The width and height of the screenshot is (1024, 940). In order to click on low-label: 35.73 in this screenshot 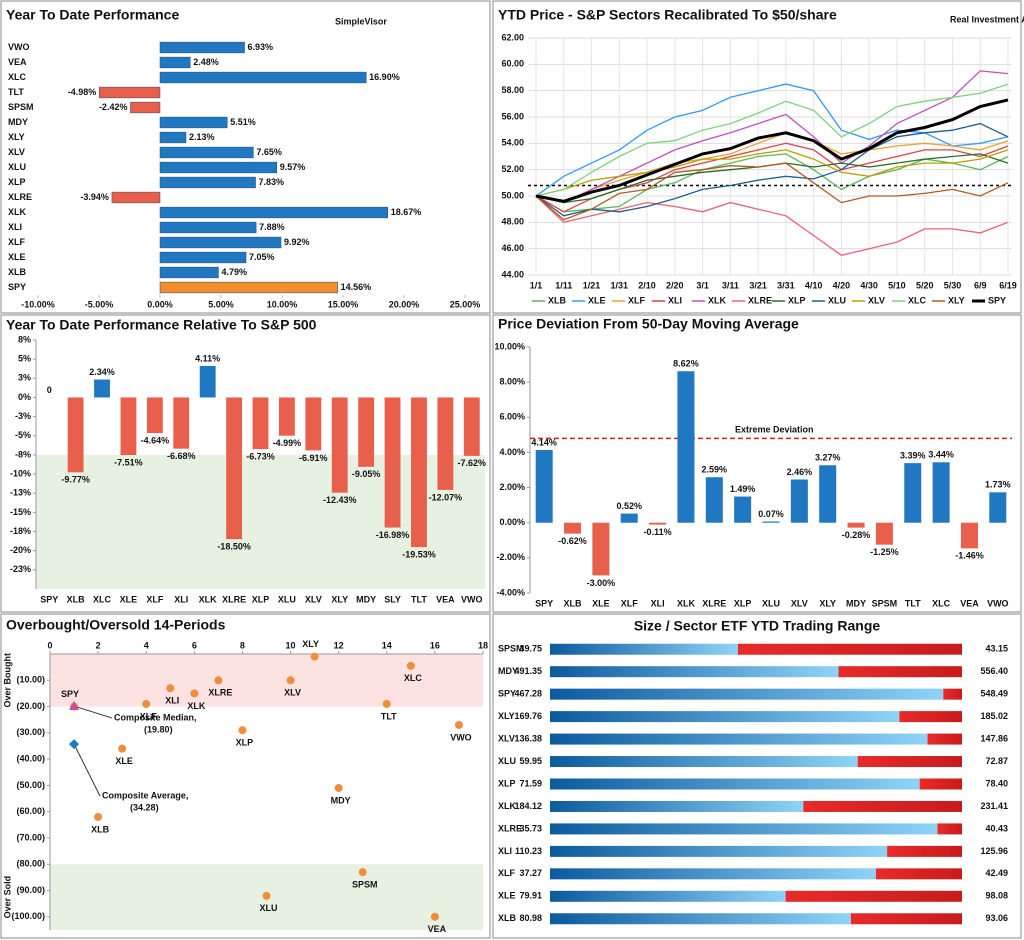, I will do `click(530, 828)`.